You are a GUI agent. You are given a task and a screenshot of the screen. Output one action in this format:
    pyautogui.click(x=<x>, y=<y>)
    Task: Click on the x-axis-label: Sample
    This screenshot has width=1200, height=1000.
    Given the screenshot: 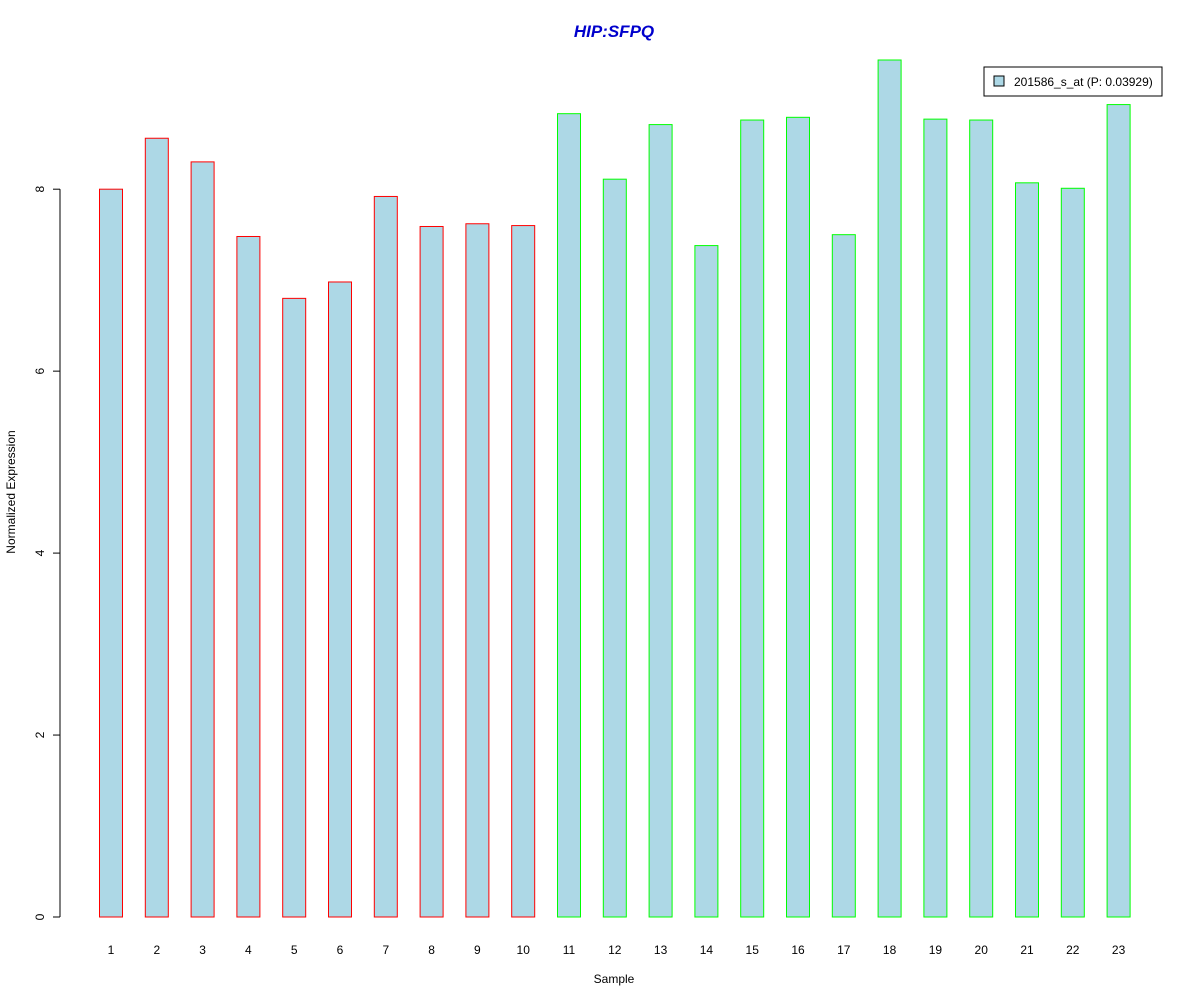 What is the action you would take?
    pyautogui.click(x=614, y=979)
    